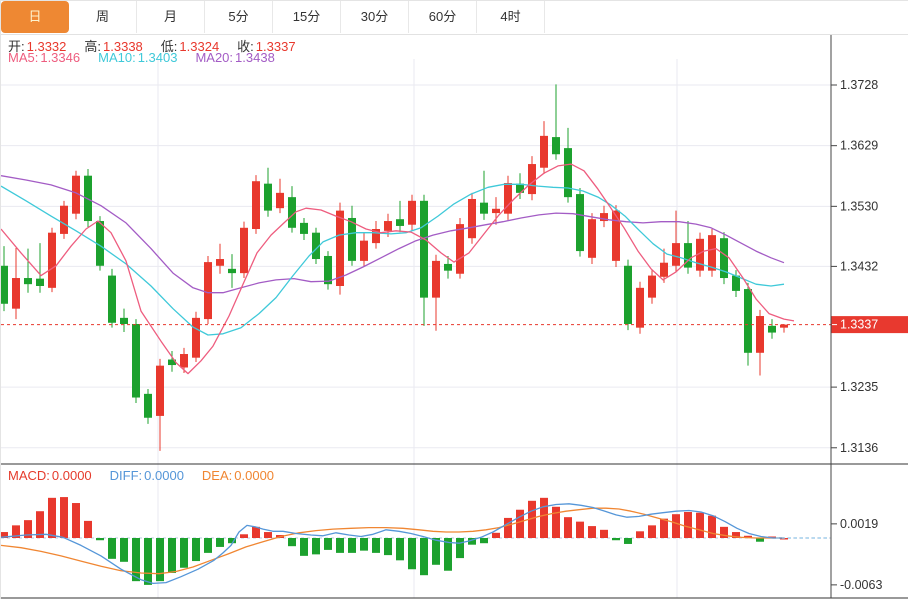 The width and height of the screenshot is (908, 599). Describe the element at coordinates (37, 46) in the screenshot. I see `legend-ohlc-open: 开: 1.3332` at that location.